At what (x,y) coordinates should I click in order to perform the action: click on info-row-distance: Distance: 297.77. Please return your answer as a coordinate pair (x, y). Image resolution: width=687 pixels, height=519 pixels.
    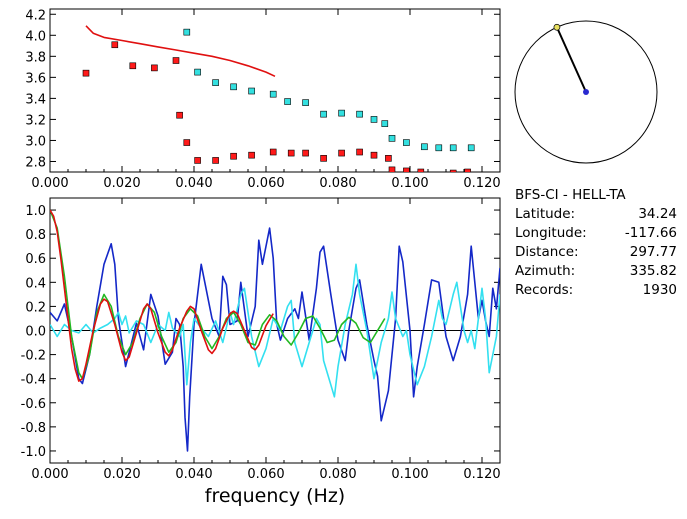
    Looking at the image, I should click on (600, 252).